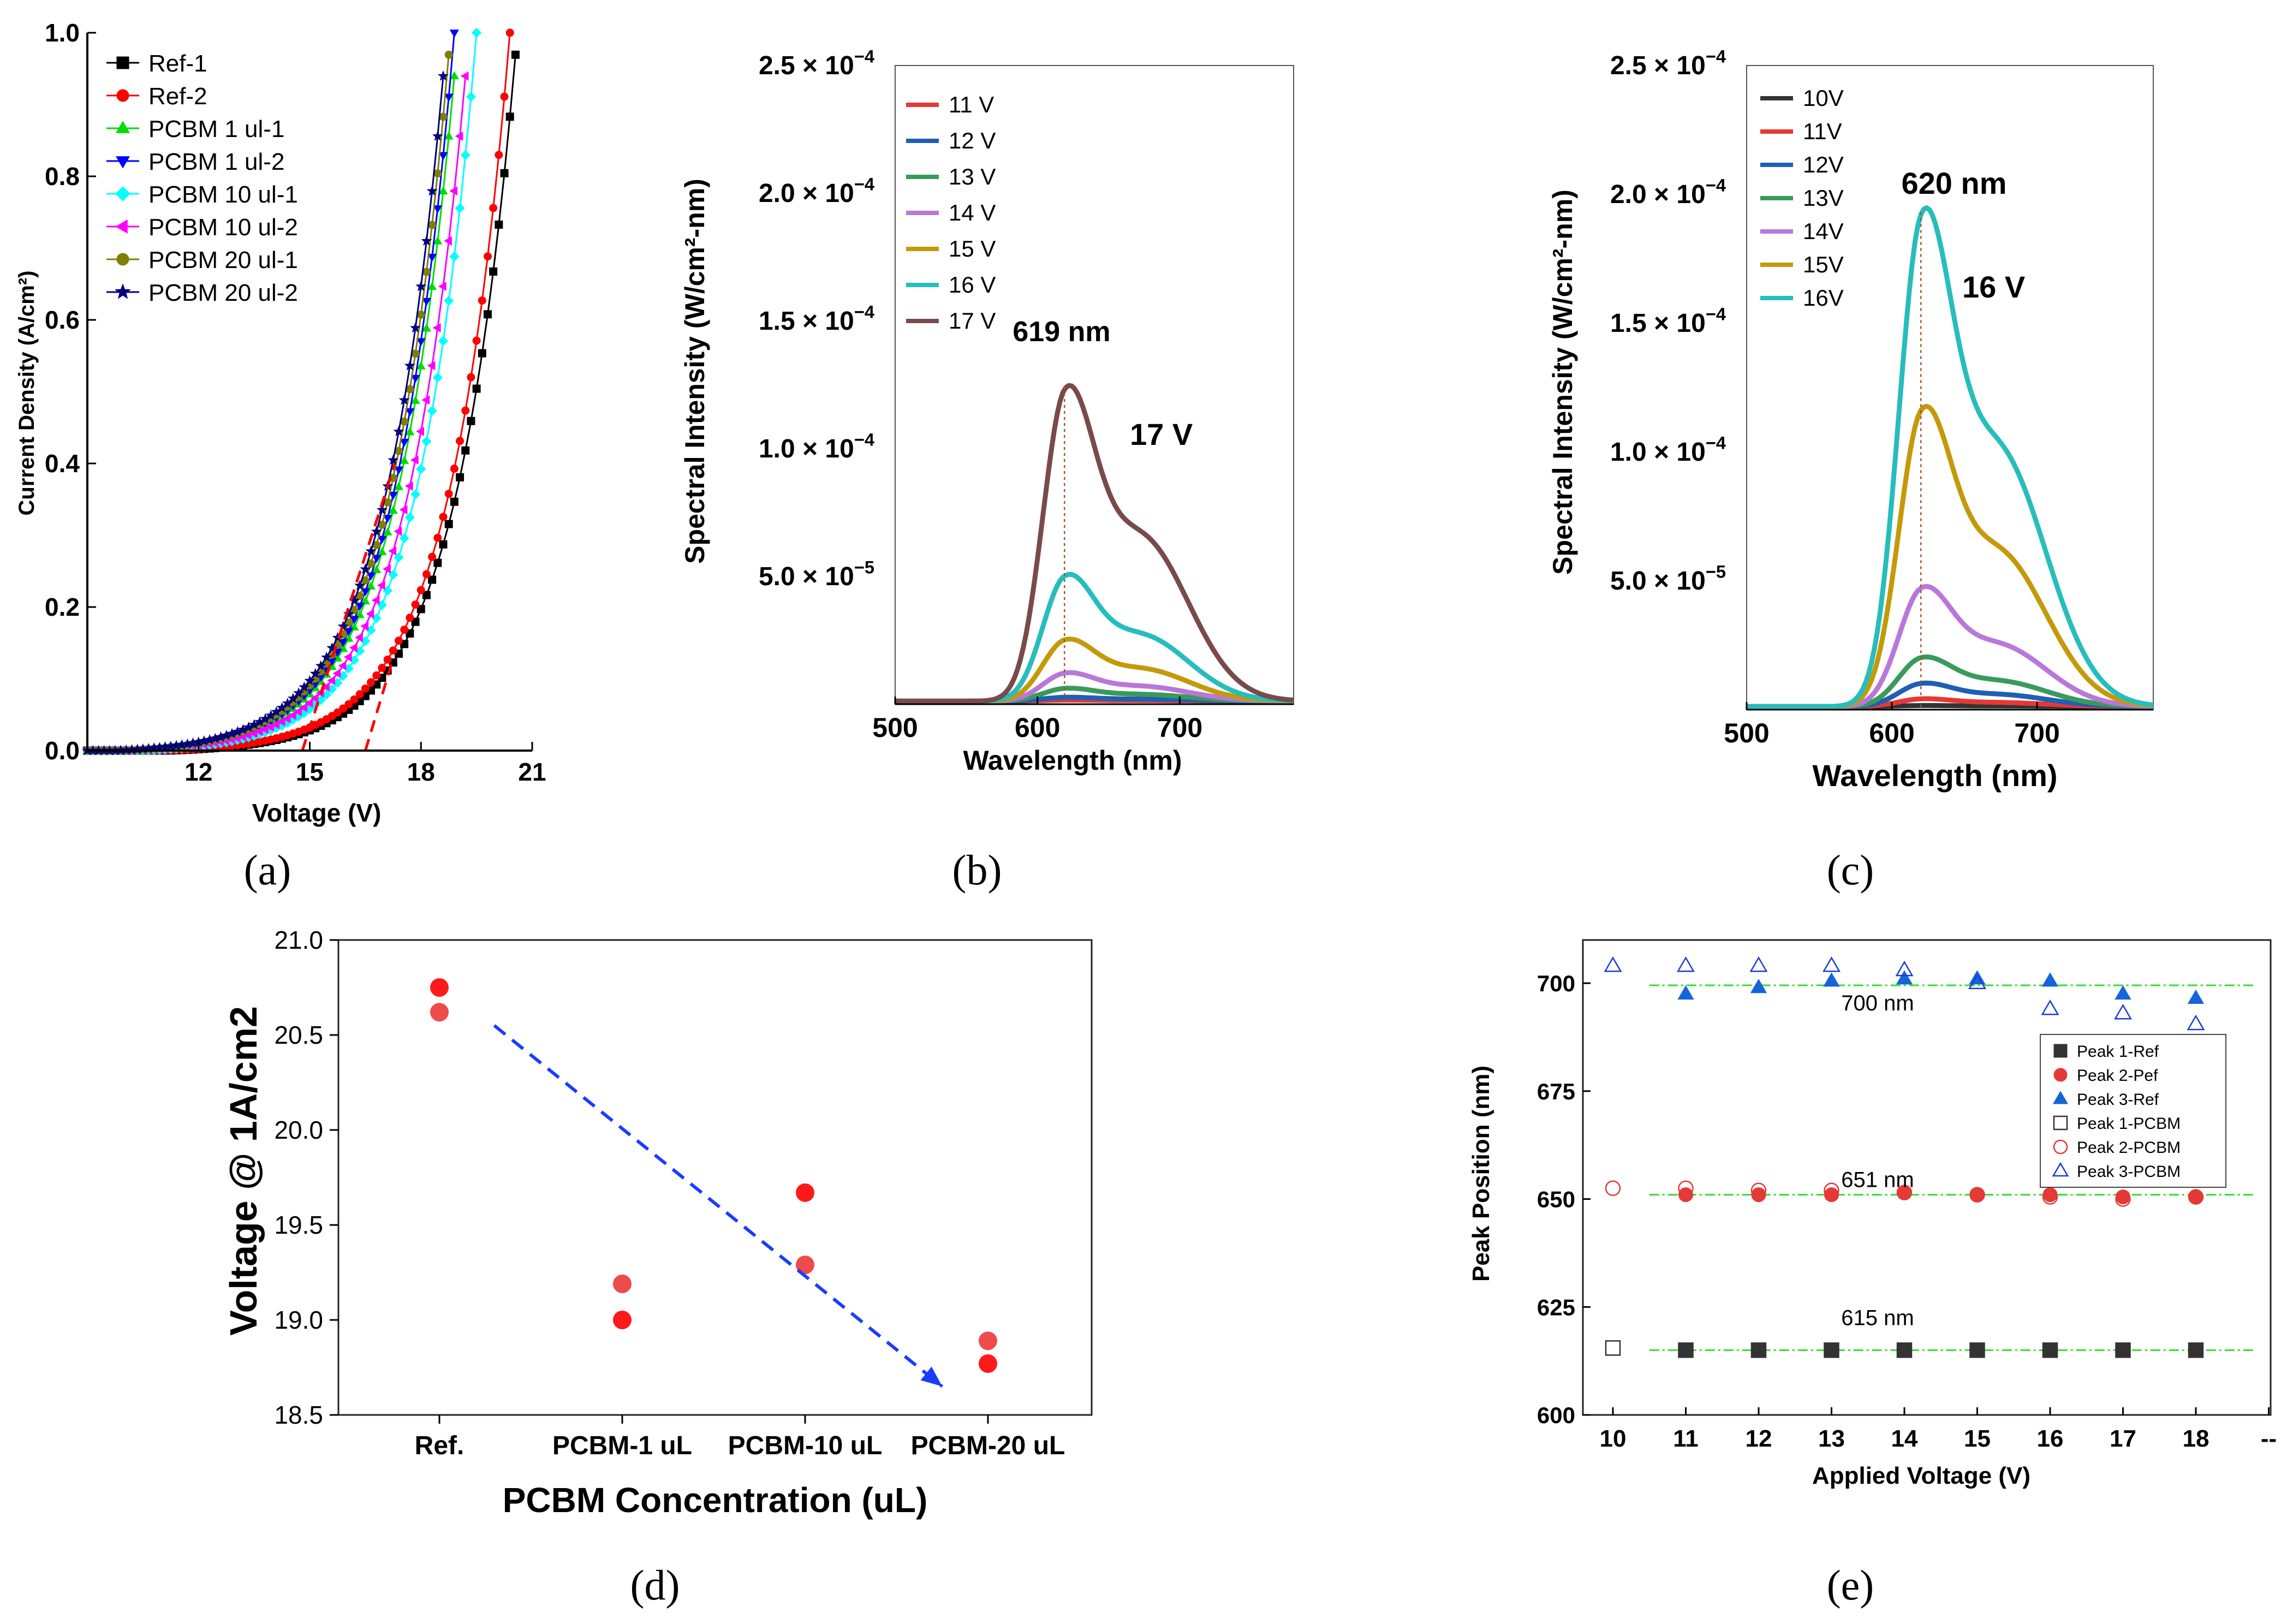 The width and height of the screenshot is (2287, 1624). I want to click on x-tick-label: 10, so click(1613, 1439).